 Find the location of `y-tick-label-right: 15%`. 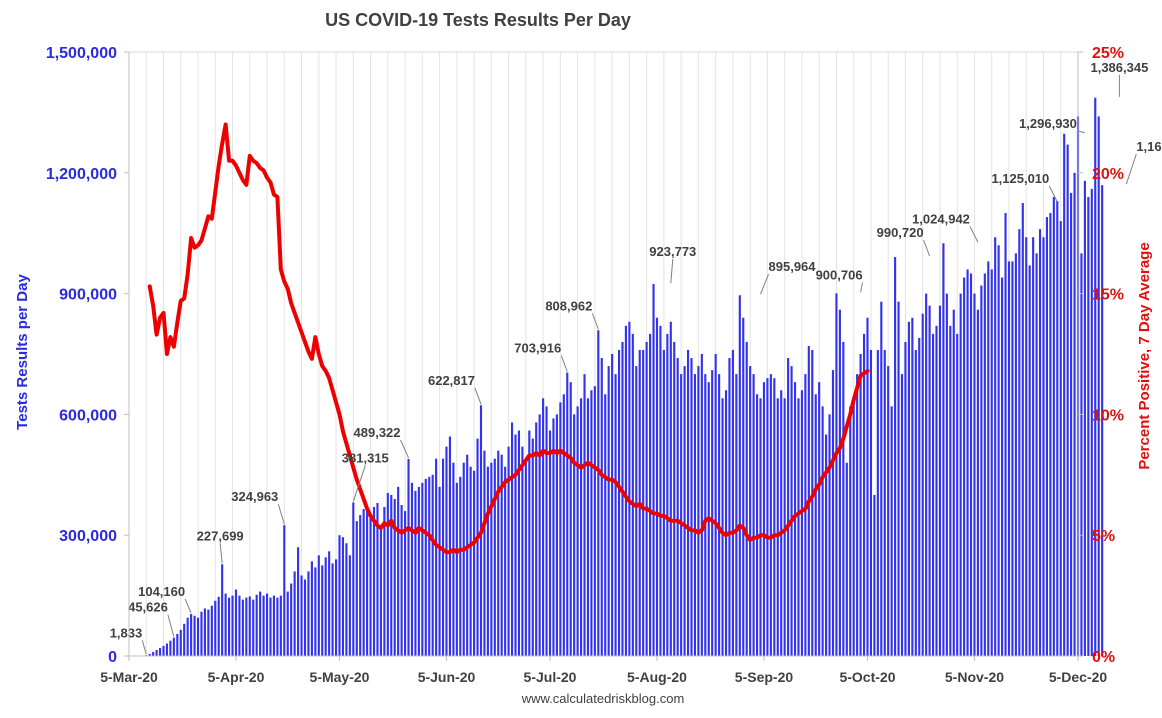

y-tick-label-right: 15% is located at coordinates (1108, 295).